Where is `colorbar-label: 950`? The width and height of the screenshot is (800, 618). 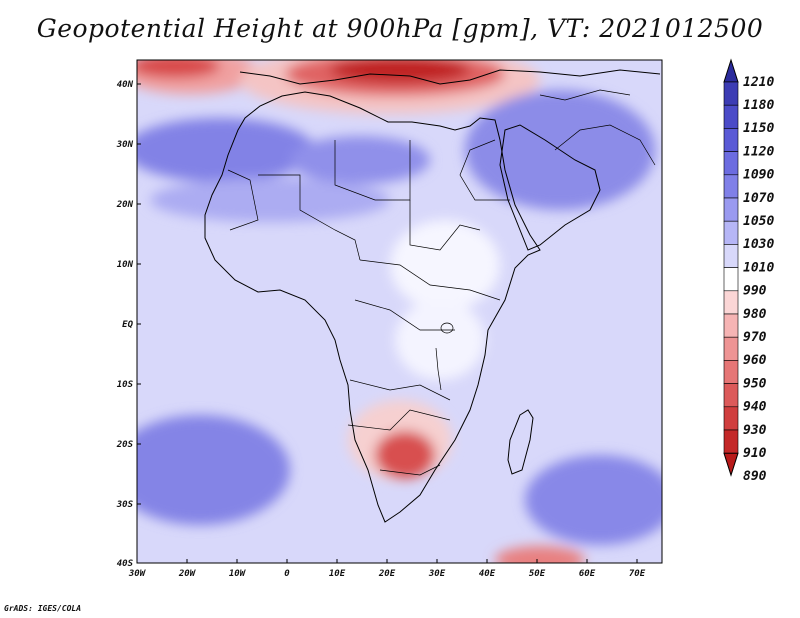
colorbar-label: 950 is located at coordinates (755, 383).